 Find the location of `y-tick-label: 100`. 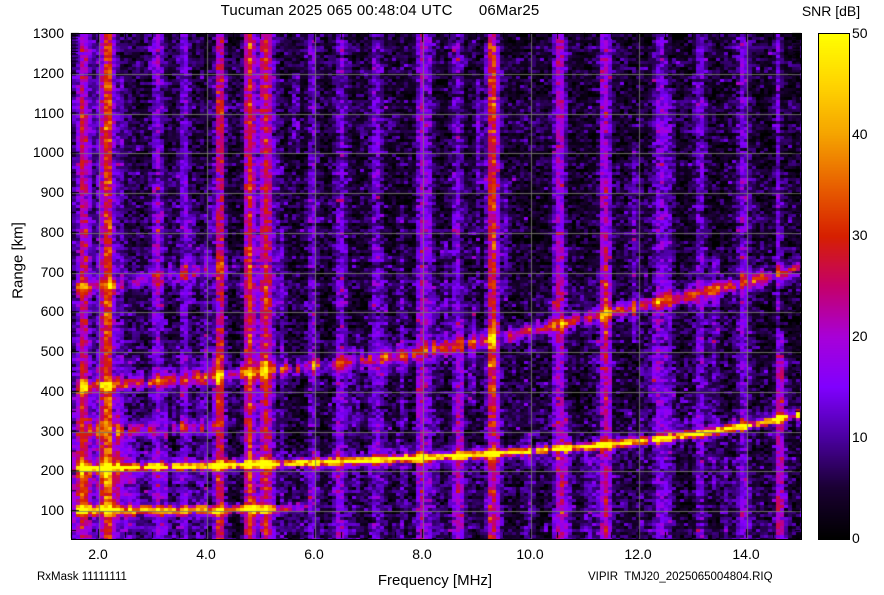

y-tick-label: 100 is located at coordinates (52, 510).